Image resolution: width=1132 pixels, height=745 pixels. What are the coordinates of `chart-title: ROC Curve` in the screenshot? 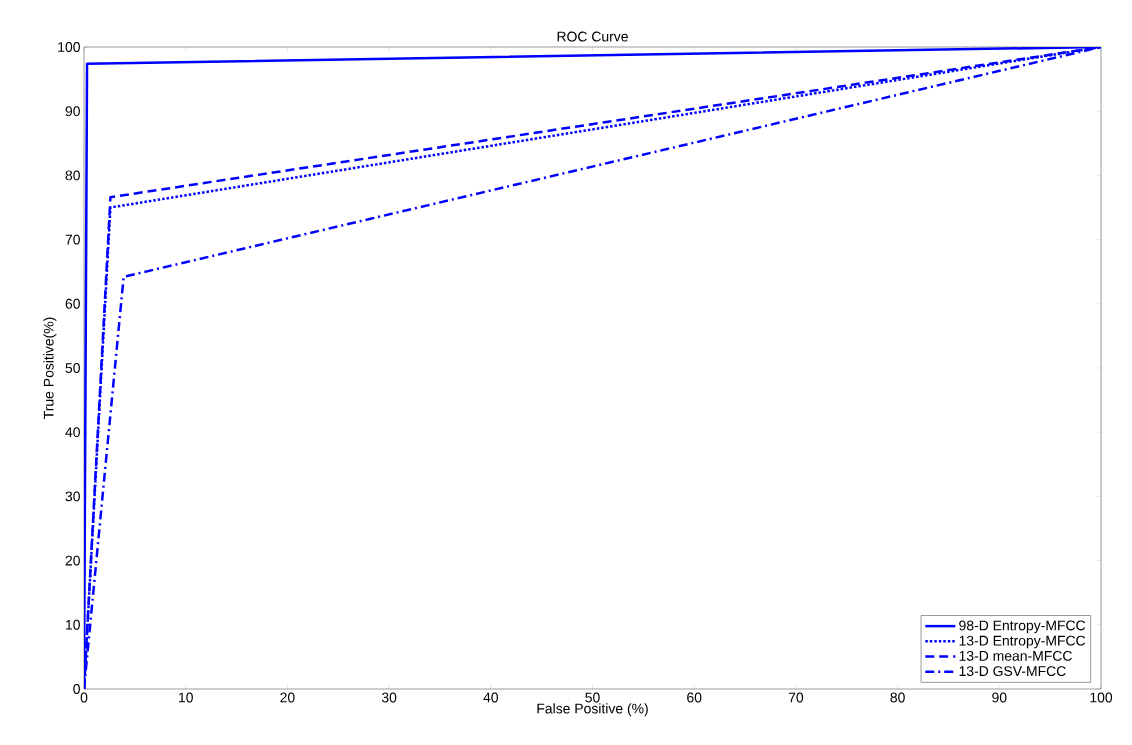 It's located at (592, 36).